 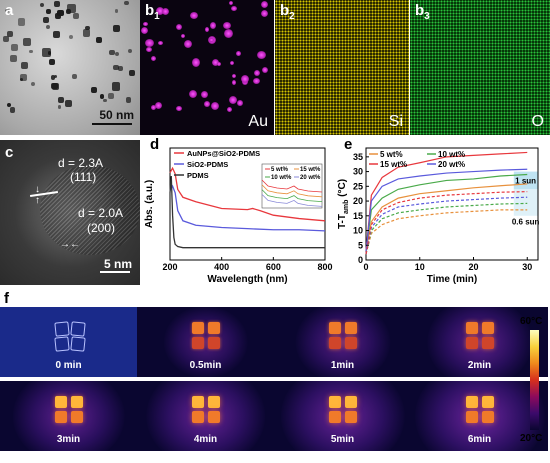 What do you see at coordinates (479, 439) in the screenshot?
I see `thermal-time-label: 6min` at bounding box center [479, 439].